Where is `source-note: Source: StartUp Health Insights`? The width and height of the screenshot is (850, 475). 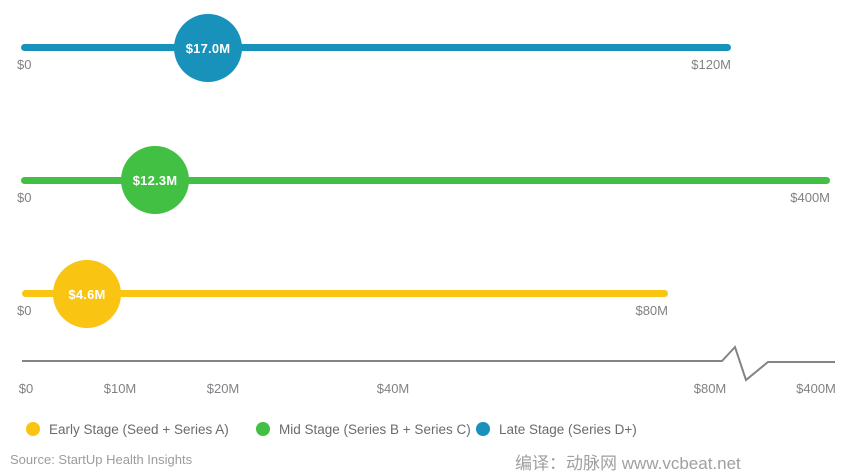
source-note: Source: StartUp Health Insights is located at coordinates (101, 459).